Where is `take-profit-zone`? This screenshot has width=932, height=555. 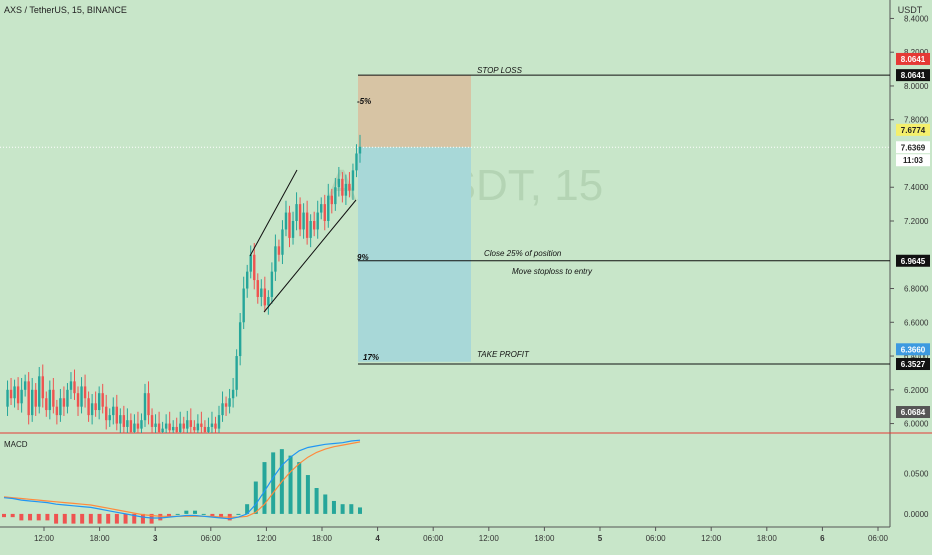
take-profit-zone is located at coordinates (414, 254).